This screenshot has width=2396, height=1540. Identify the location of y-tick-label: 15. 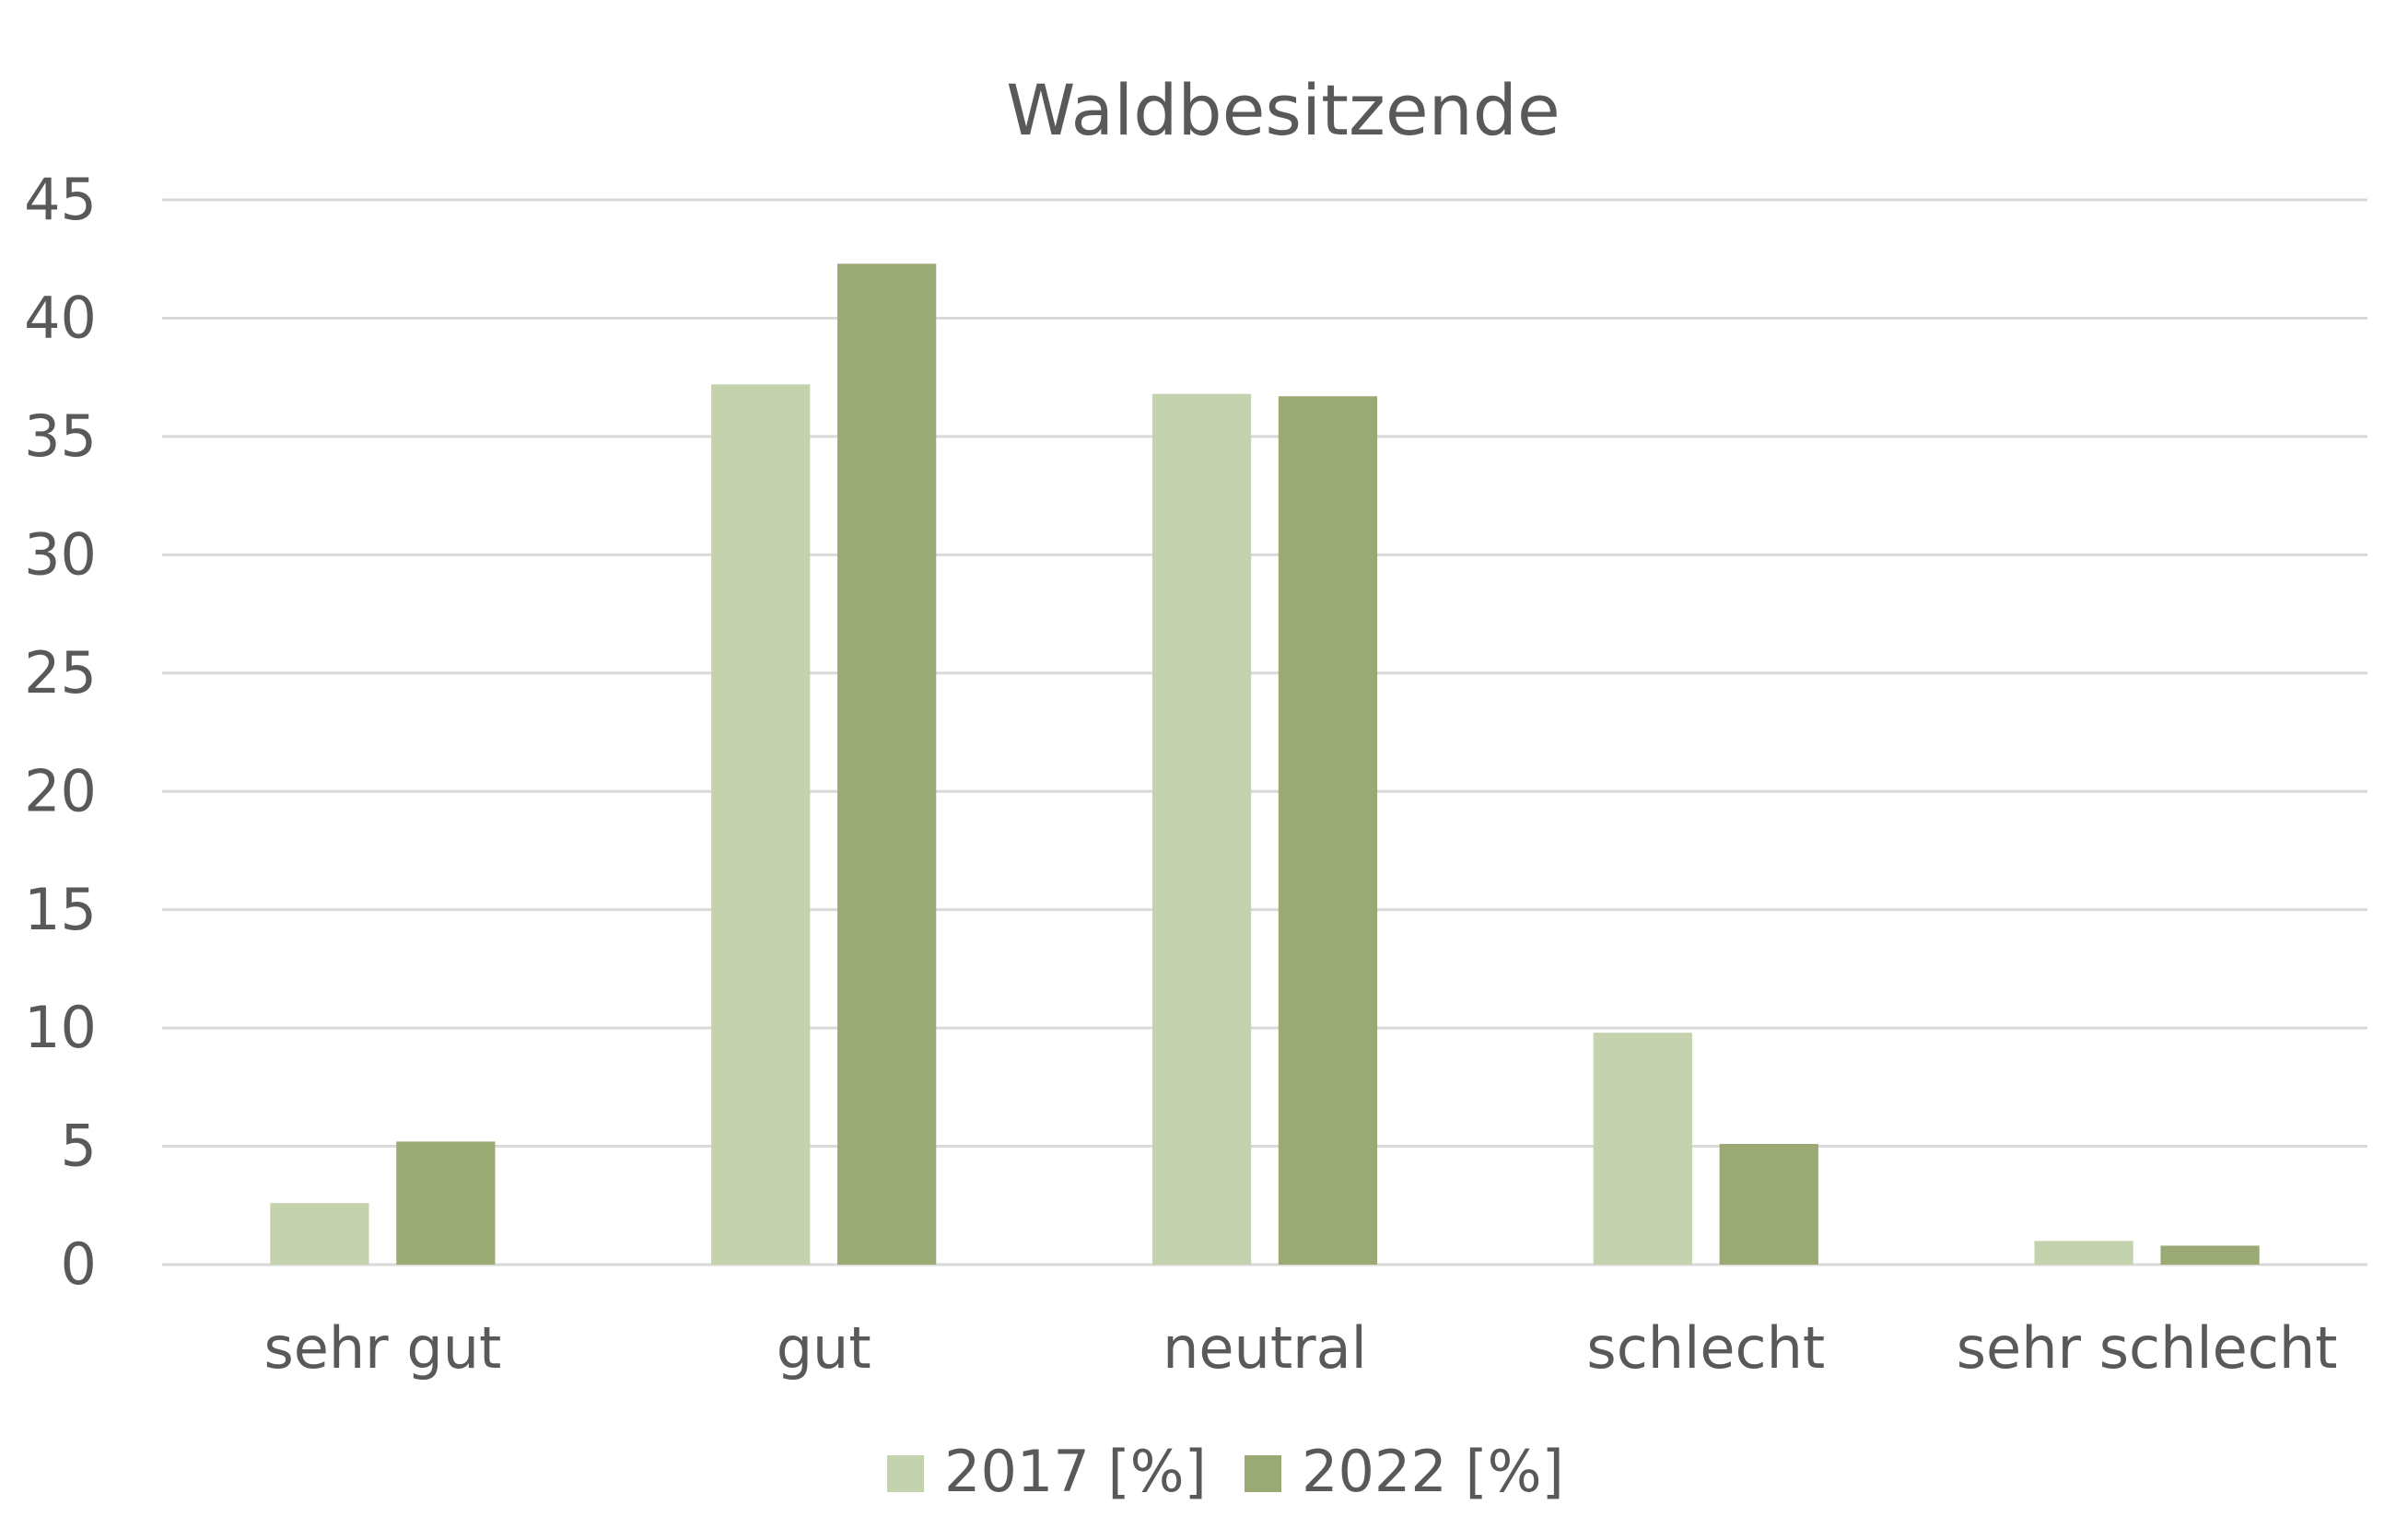
(60, 909).